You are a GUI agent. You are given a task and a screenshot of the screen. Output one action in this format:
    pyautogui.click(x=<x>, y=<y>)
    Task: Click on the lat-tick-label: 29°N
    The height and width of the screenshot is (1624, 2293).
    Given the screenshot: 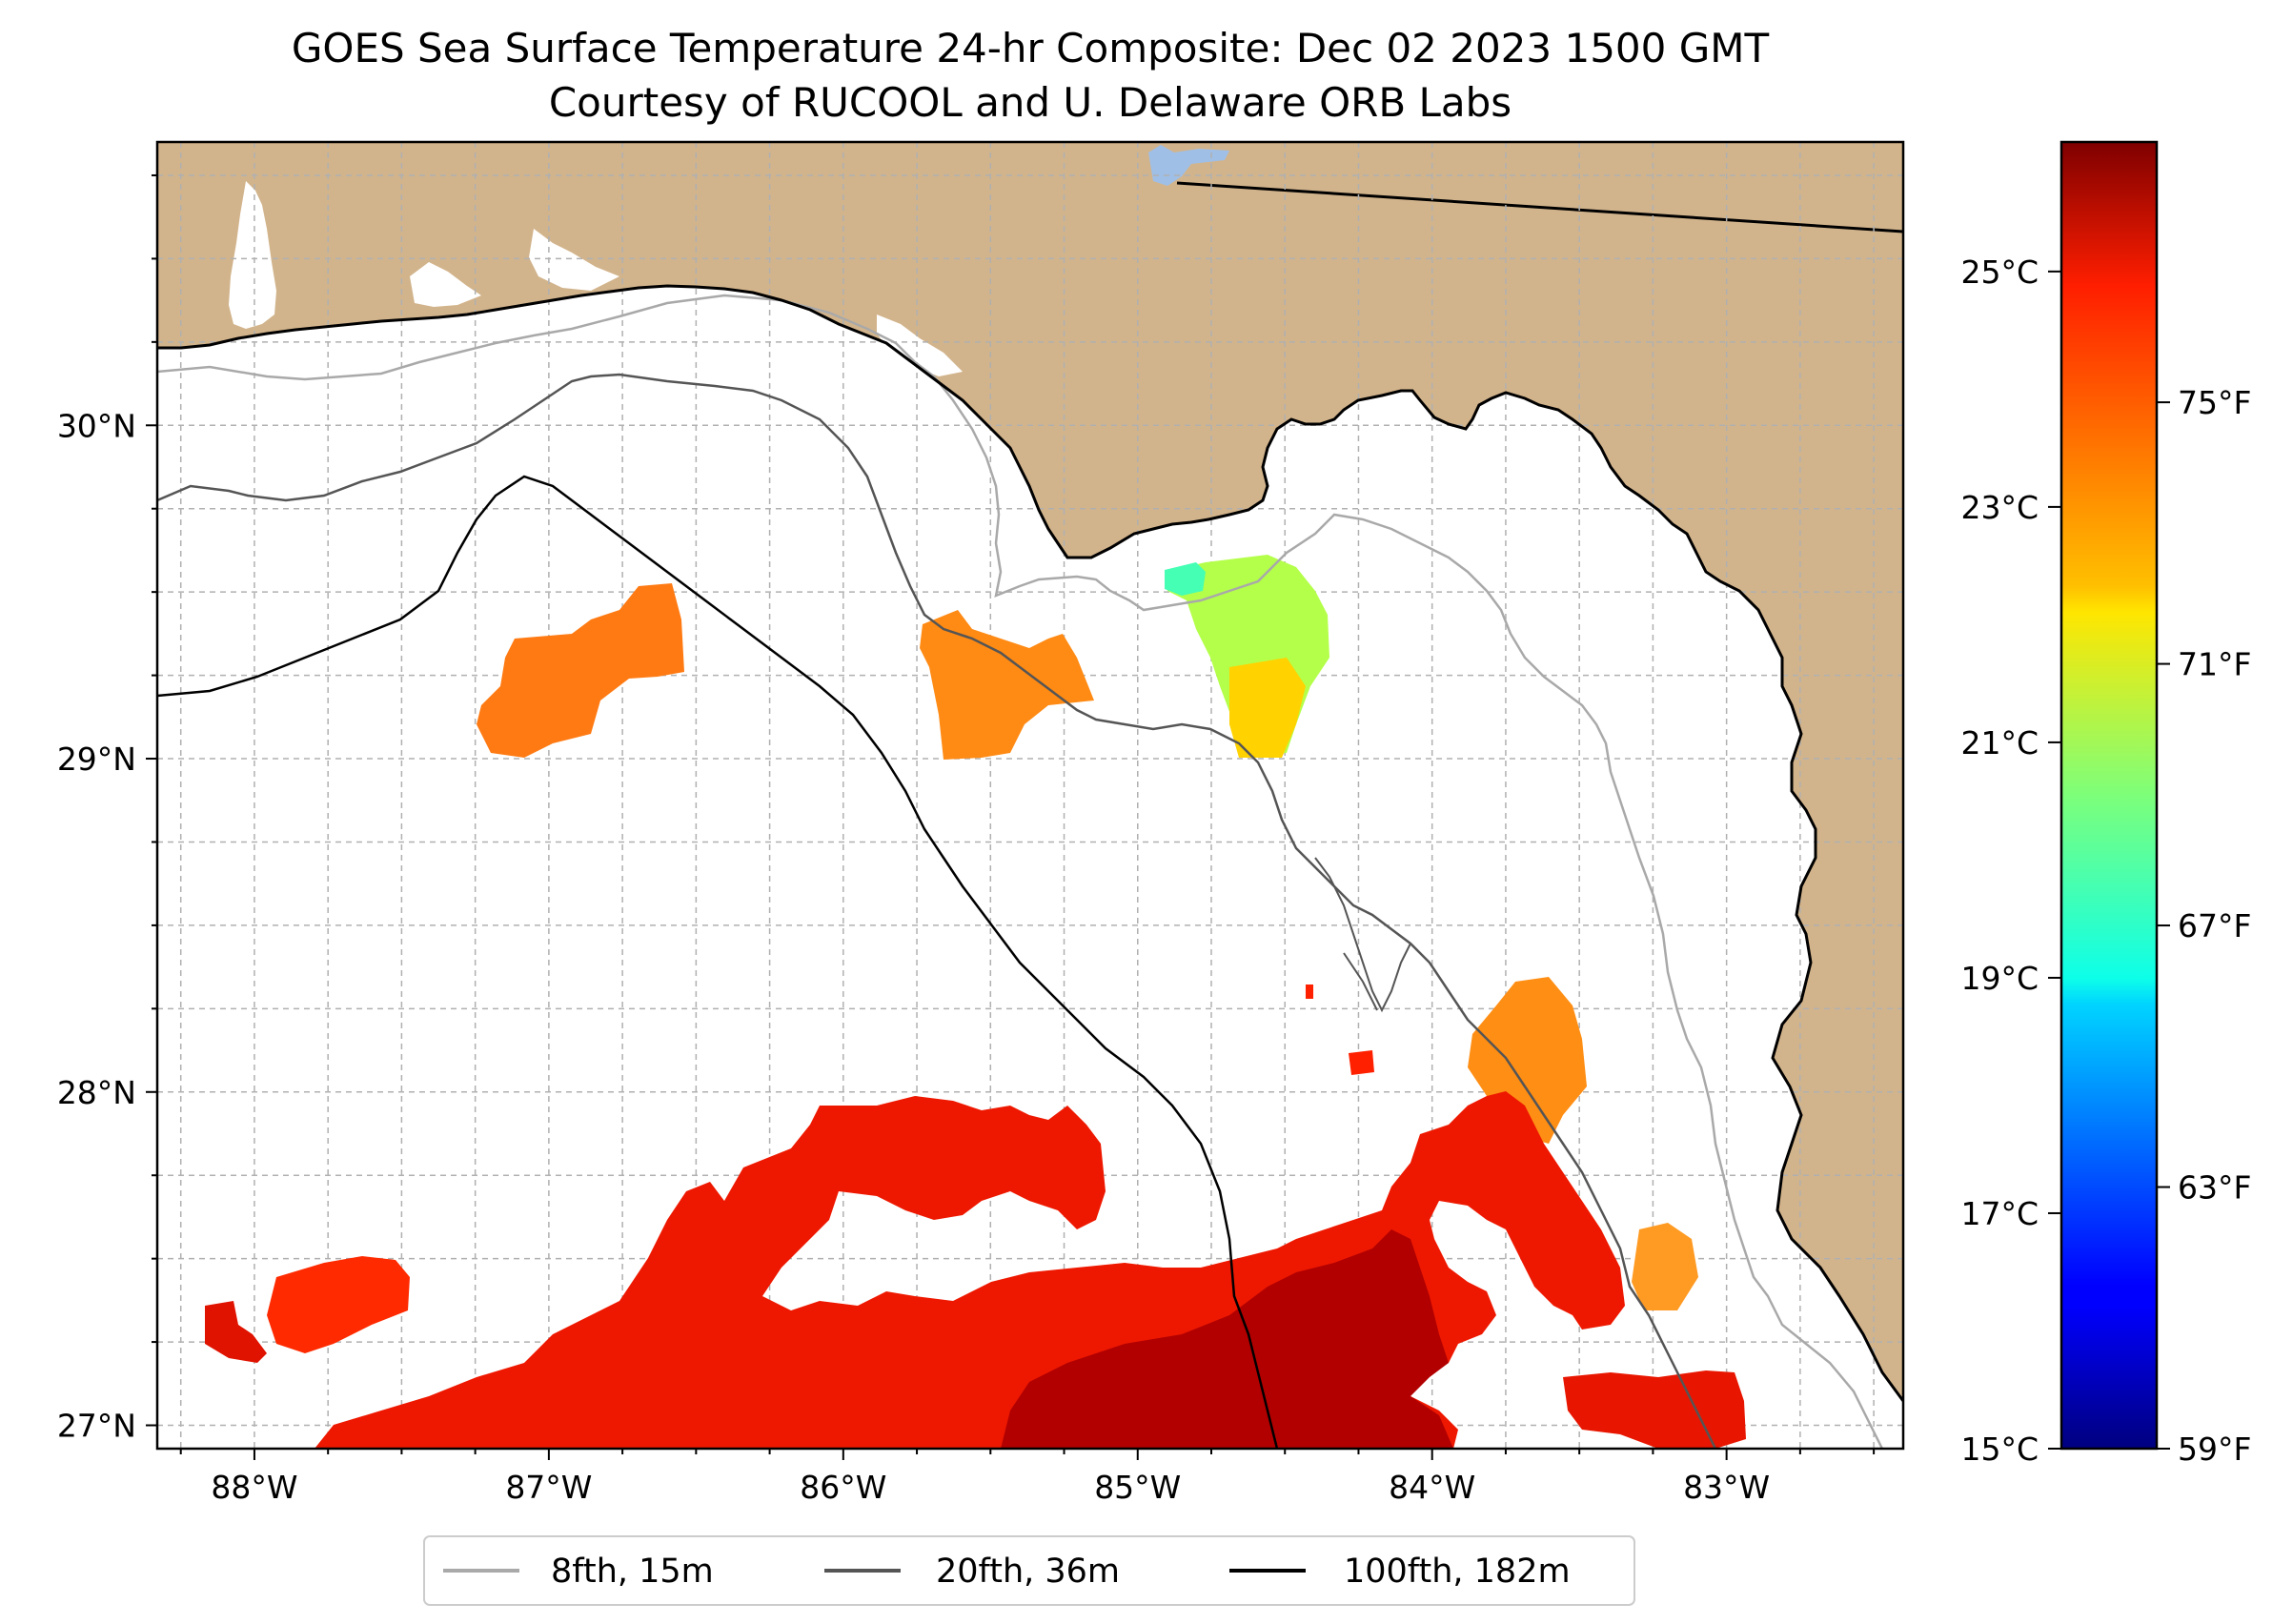 What is the action you would take?
    pyautogui.click(x=97, y=759)
    